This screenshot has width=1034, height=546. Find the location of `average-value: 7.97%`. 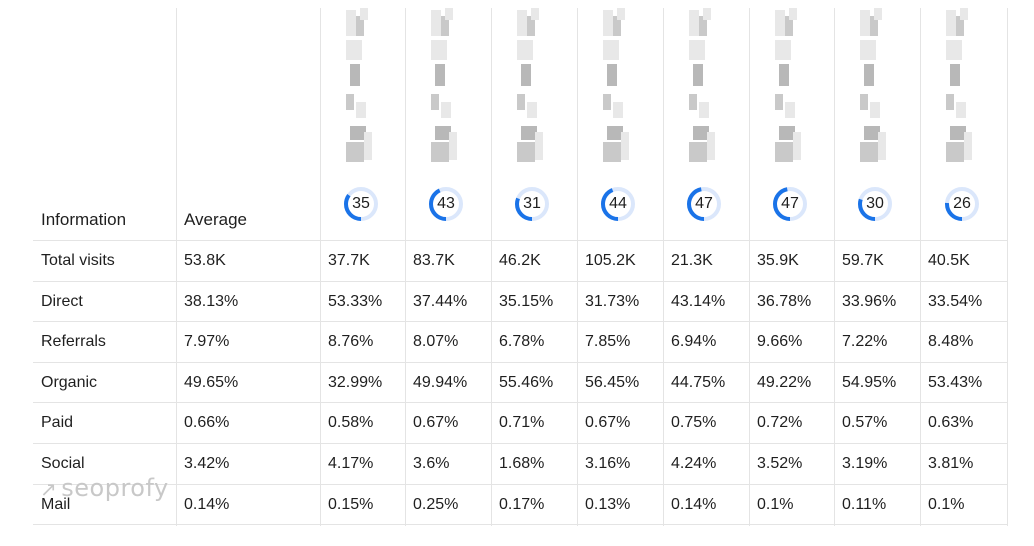

average-value: 7.97% is located at coordinates (207, 341).